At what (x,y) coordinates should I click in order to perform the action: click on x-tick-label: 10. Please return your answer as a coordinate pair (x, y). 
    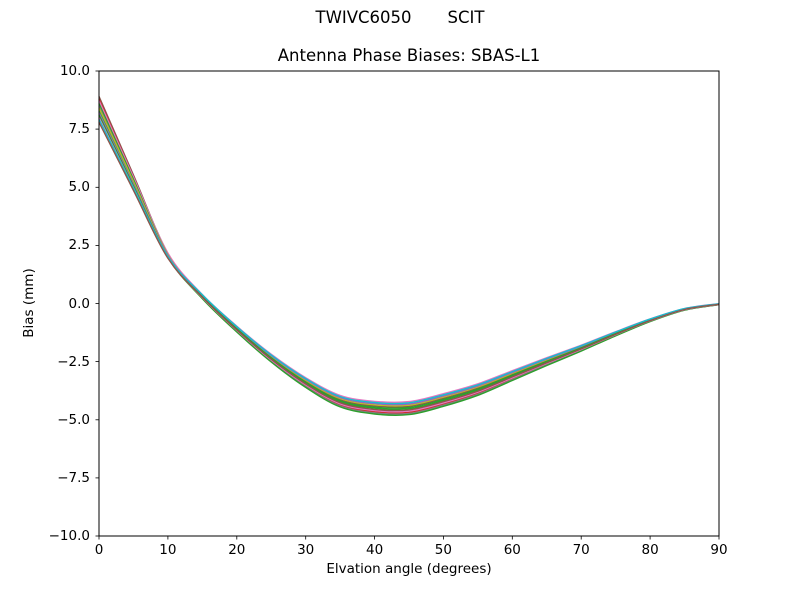
    Looking at the image, I should click on (168, 550).